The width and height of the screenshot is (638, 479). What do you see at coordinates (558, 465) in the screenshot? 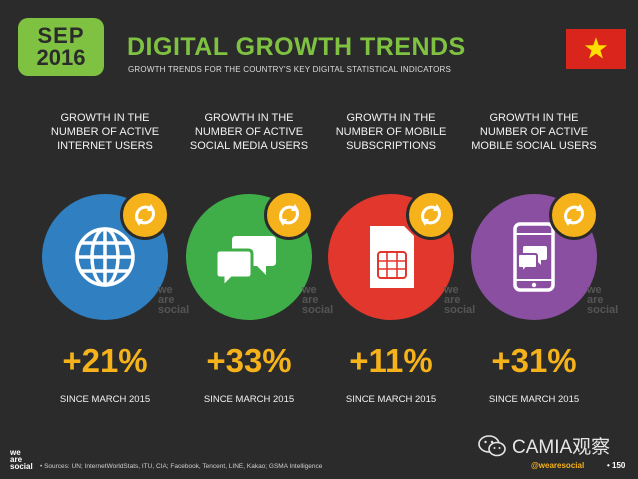
I see `social-handle: @wearesocial` at bounding box center [558, 465].